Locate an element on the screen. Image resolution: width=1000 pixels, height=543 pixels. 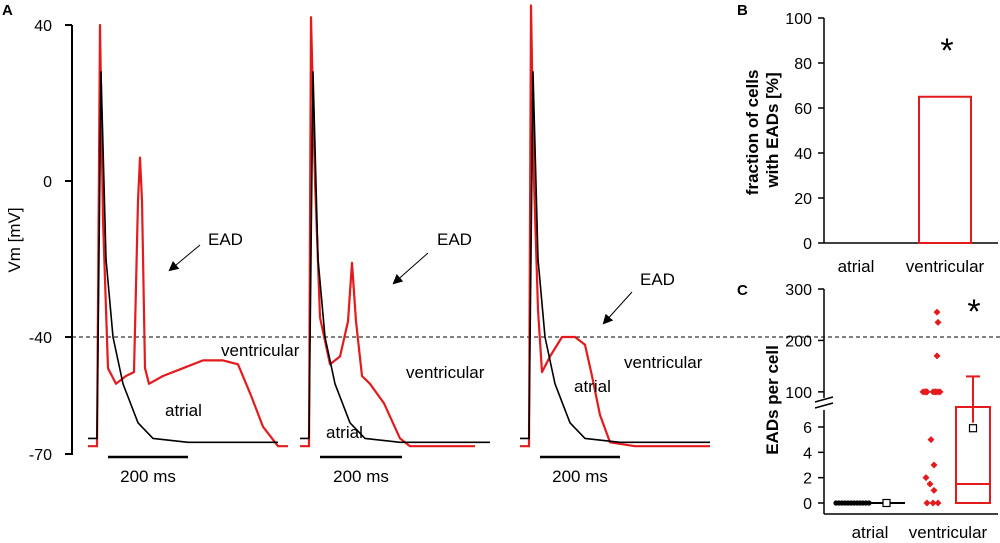
atrial-label-2: atrial is located at coordinates (344, 432).